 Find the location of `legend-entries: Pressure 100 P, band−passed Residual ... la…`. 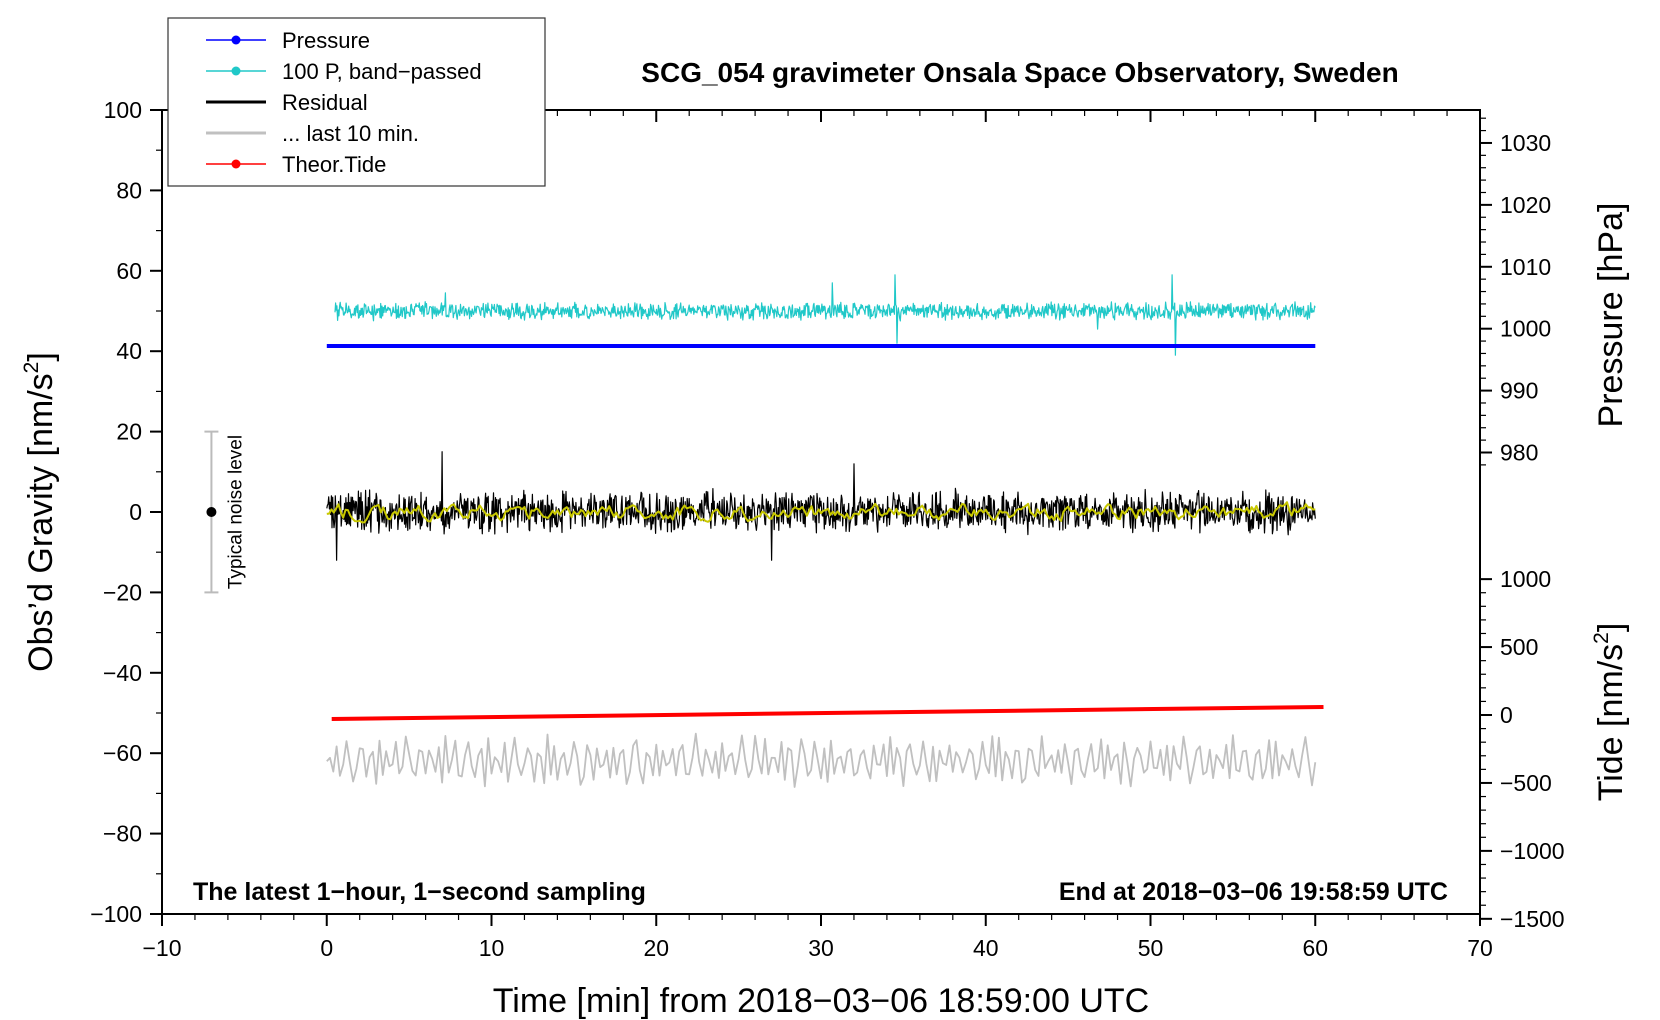

legend-entries: Pressure 100 P, band−passed Residual ... la… is located at coordinates (344, 102).